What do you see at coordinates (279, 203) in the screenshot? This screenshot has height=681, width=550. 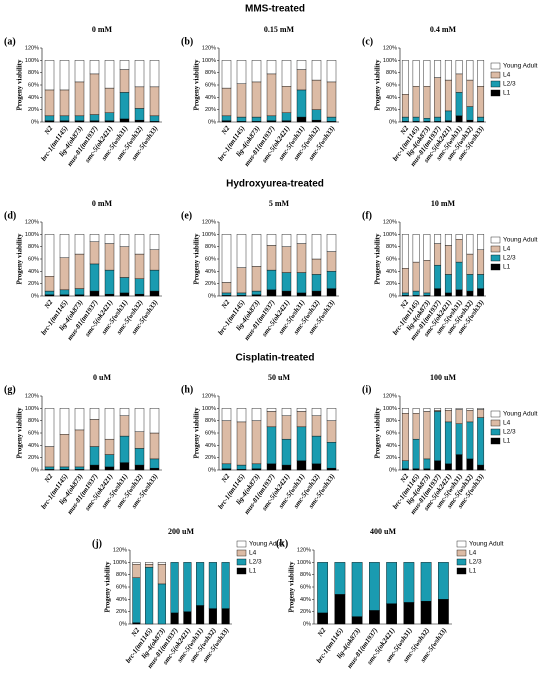 I see `panel-title: 5 mM` at bounding box center [279, 203].